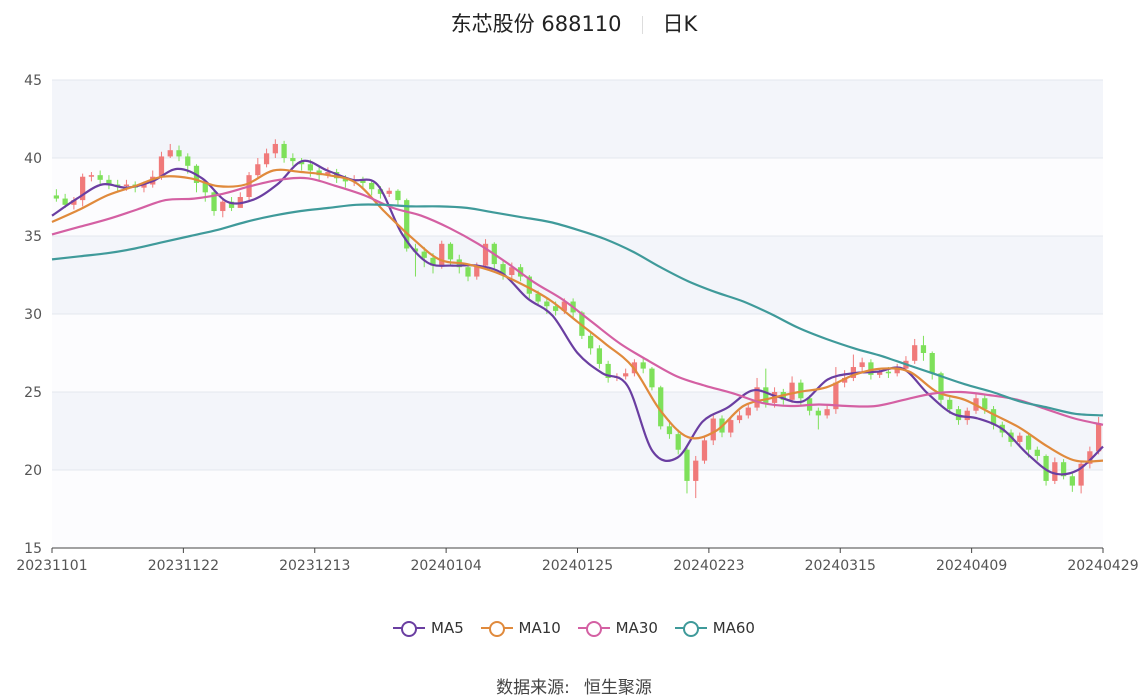 Image resolution: width=1148 pixels, height=699 pixels. Describe the element at coordinates (733, 628) in the screenshot. I see `legend-label: MA60` at that location.